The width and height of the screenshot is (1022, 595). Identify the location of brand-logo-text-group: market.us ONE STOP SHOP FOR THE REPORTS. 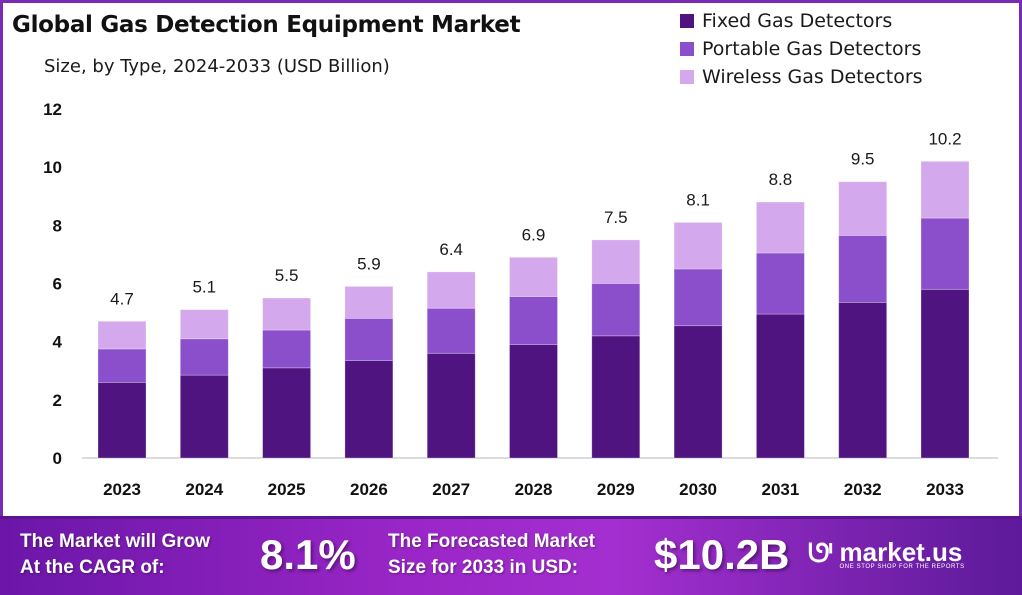
(902, 553).